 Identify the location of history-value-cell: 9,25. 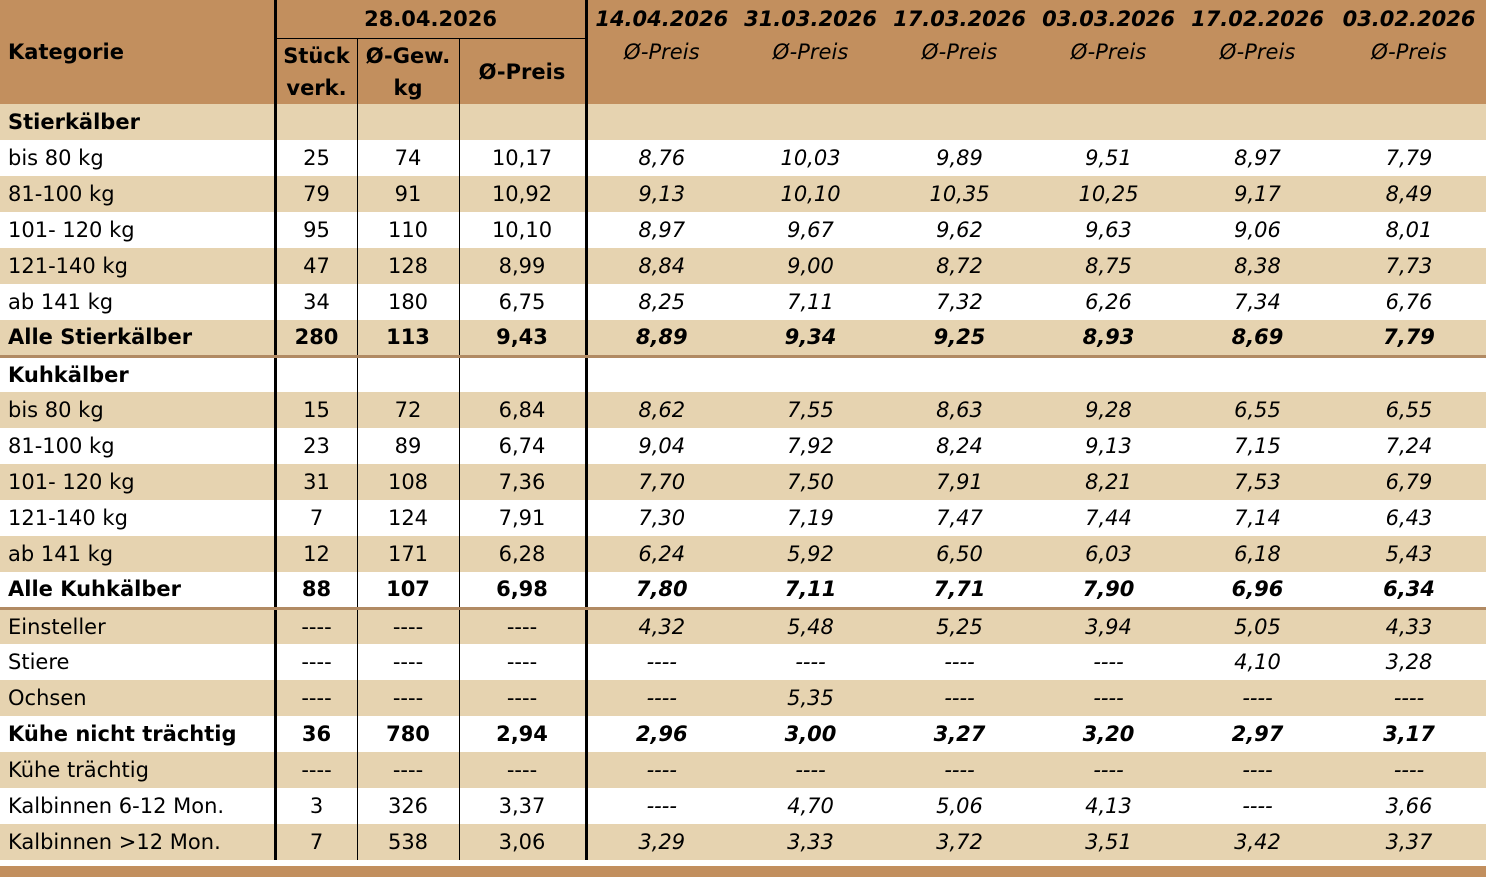
(960, 339).